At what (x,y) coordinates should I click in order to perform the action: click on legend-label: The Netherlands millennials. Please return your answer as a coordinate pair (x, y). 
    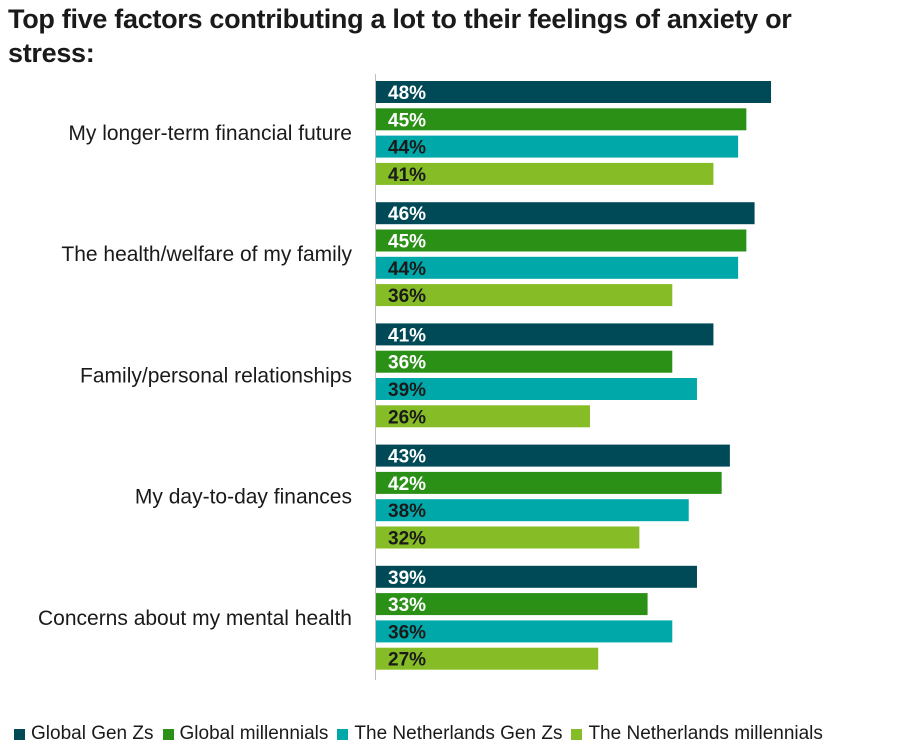
    Looking at the image, I should click on (705, 733).